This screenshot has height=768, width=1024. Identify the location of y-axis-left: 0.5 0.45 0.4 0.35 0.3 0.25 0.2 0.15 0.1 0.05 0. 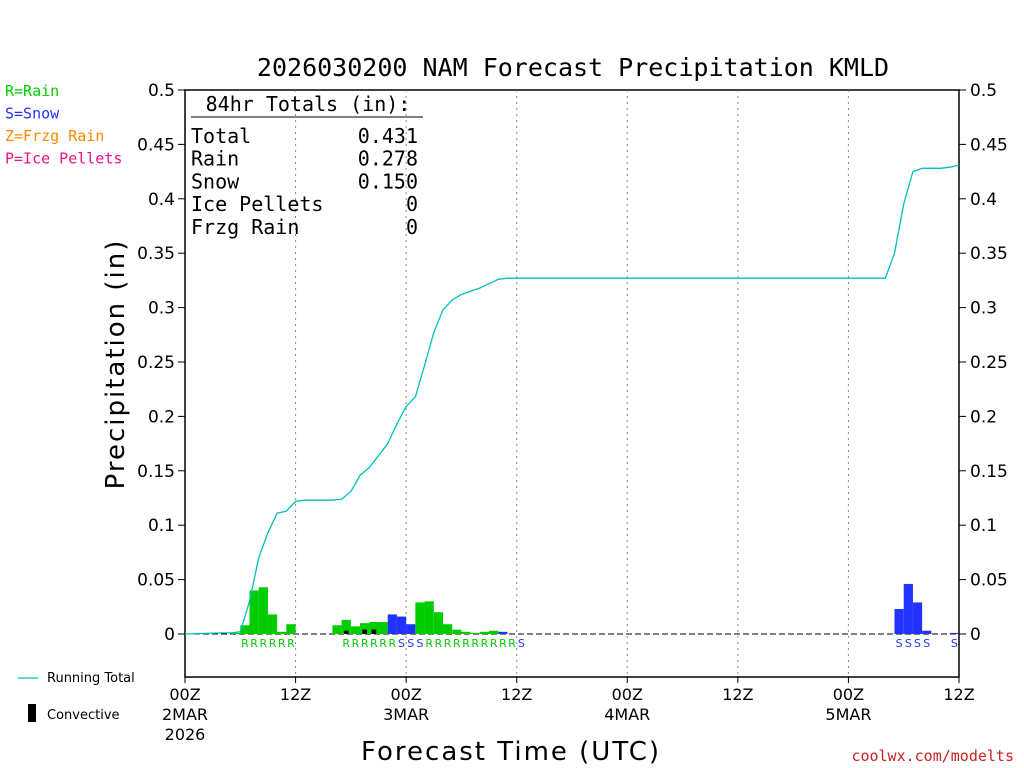
(161, 363).